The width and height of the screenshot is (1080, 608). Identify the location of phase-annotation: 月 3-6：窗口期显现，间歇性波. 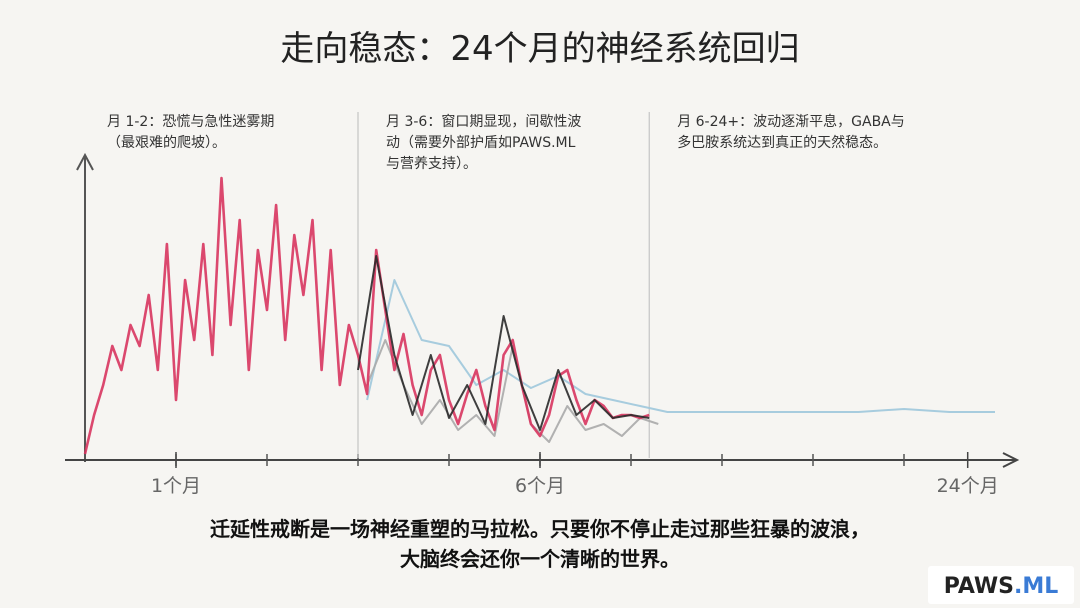
(483, 121).